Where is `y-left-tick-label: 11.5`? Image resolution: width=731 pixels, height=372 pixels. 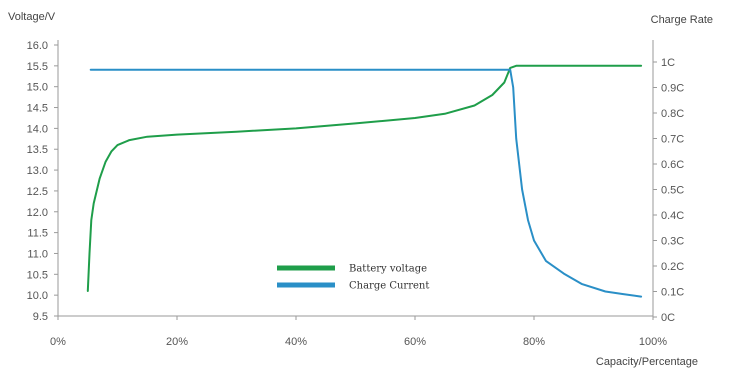 y-left-tick-label: 11.5 is located at coordinates (37, 234).